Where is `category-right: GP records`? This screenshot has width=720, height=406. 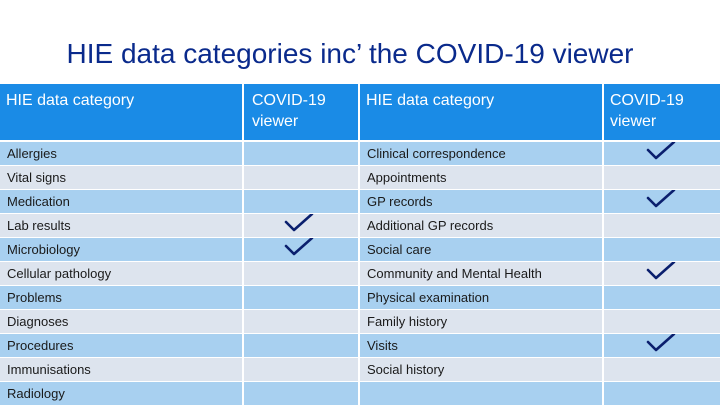
category-right: GP records is located at coordinates (481, 201).